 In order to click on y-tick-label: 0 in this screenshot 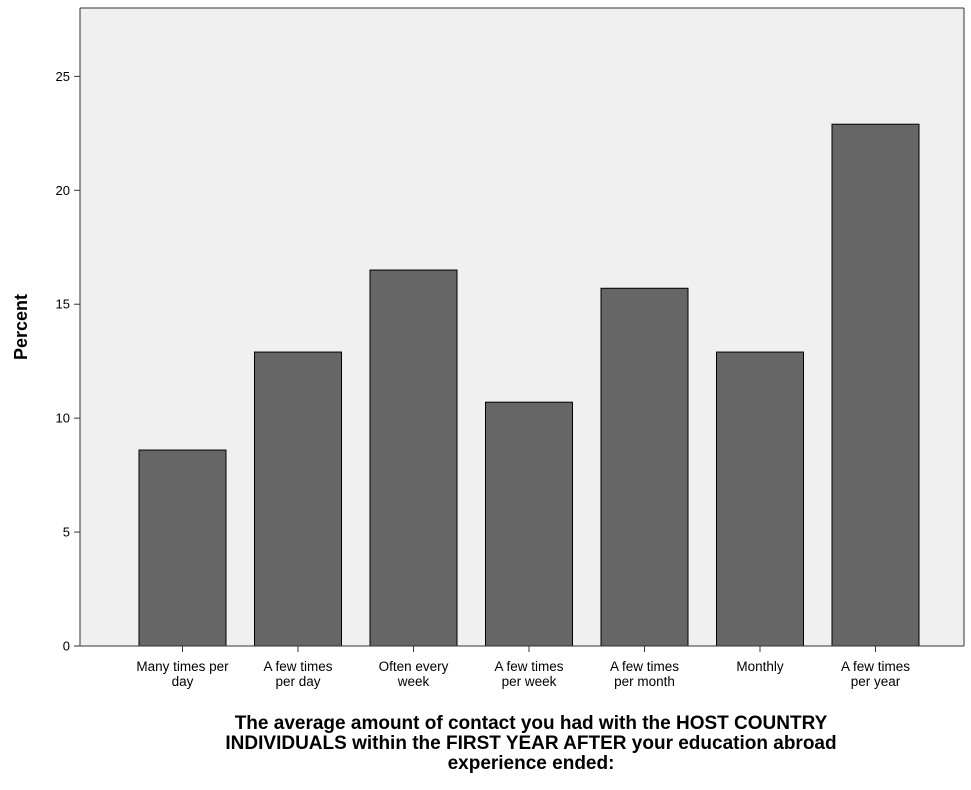, I will do `click(66, 646)`.